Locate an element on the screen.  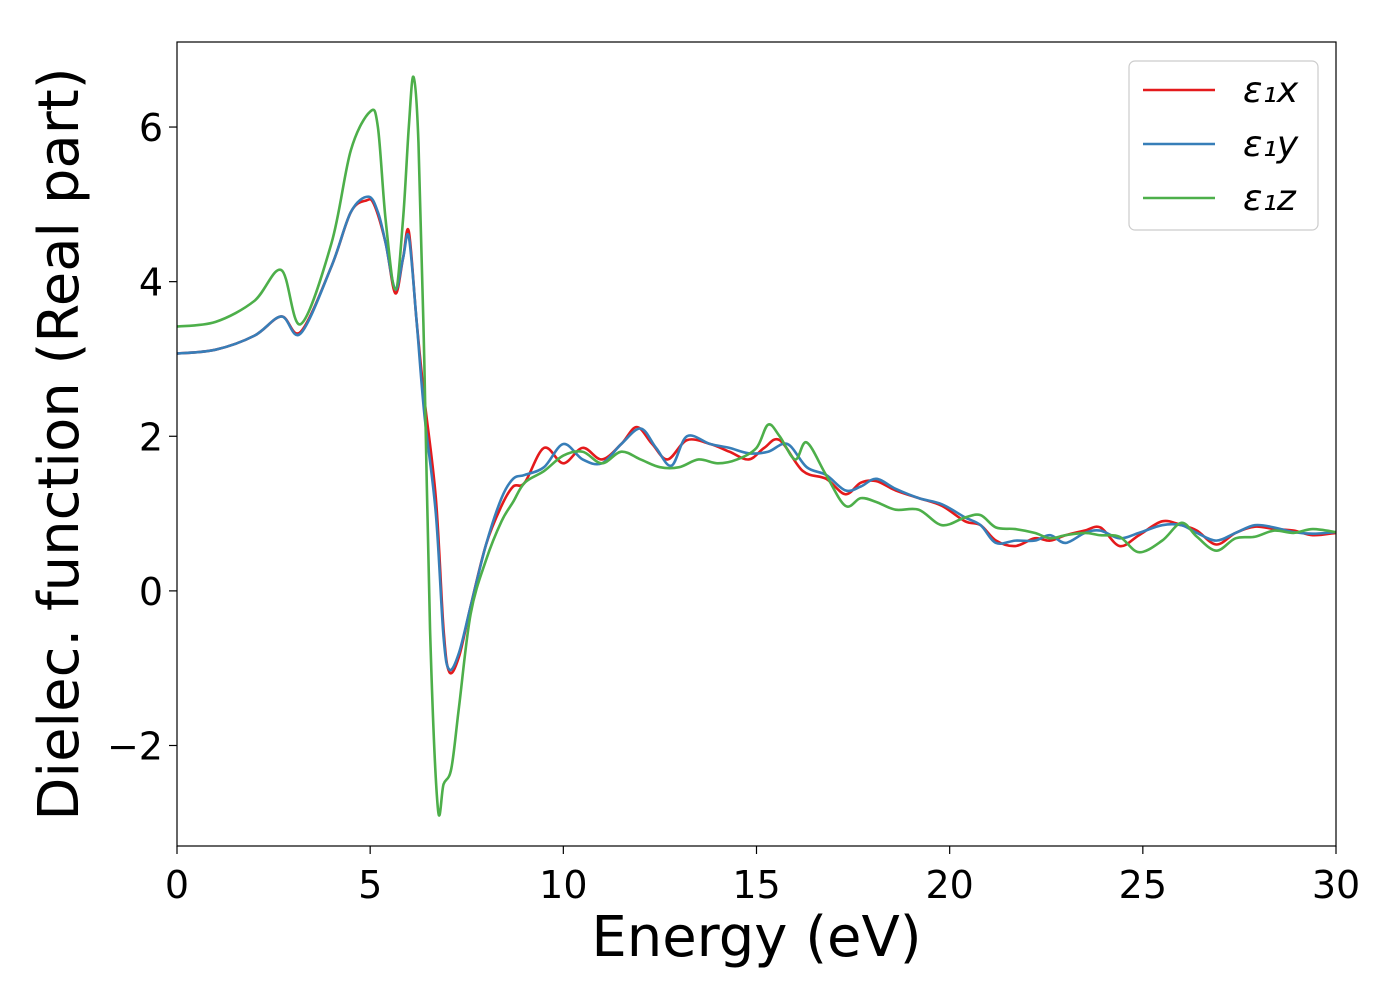
x-tick-label: 10 is located at coordinates (563, 885).